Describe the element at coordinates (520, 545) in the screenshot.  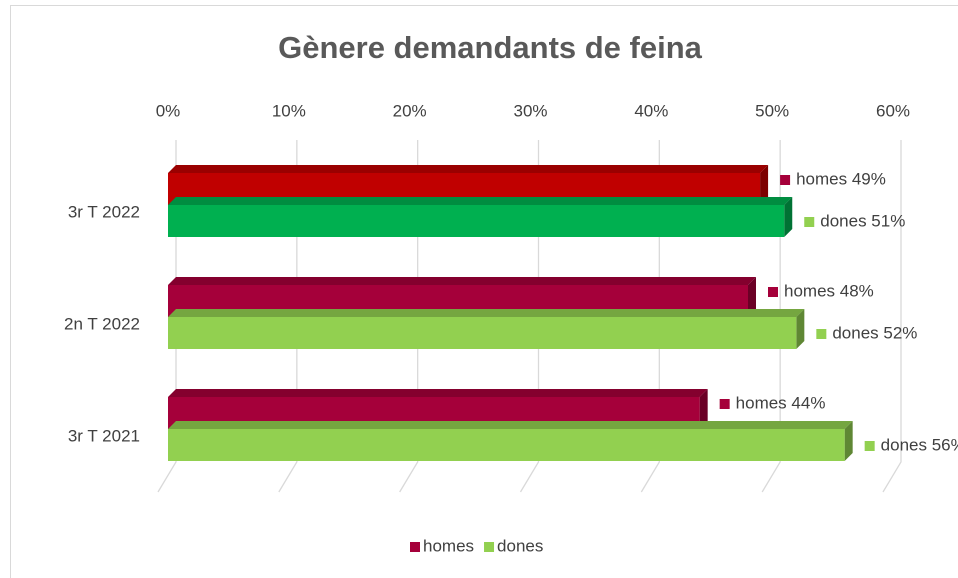
I see `legend-label: dones` at that location.